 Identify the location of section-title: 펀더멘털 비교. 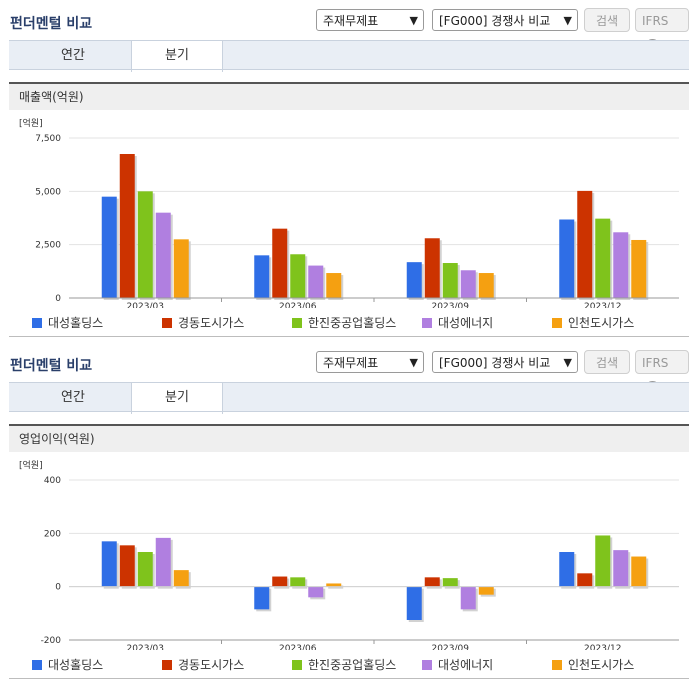
(51, 366).